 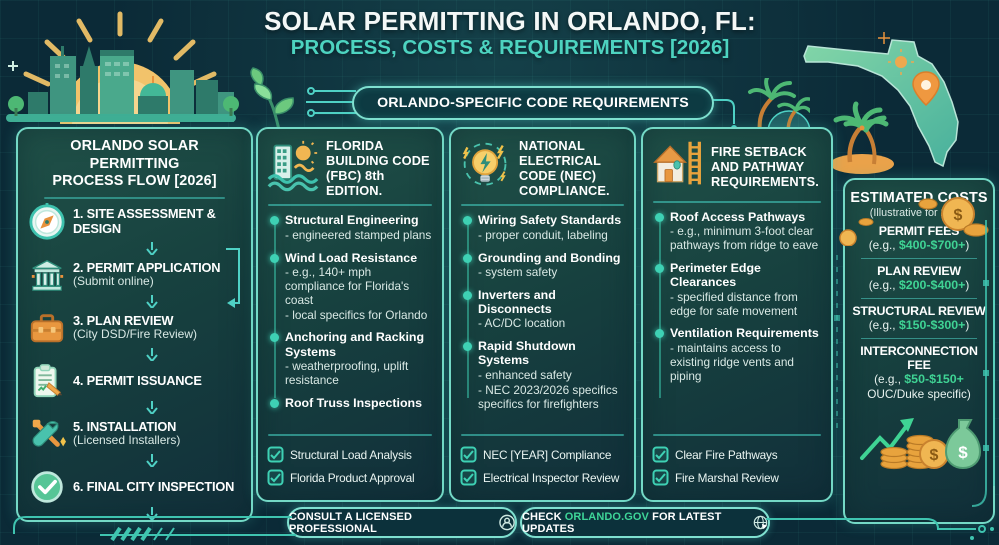 I want to click on section-banner: ORLANDO-SPECIFIC CODE REQUIREMENTS, so click(x=533, y=103).